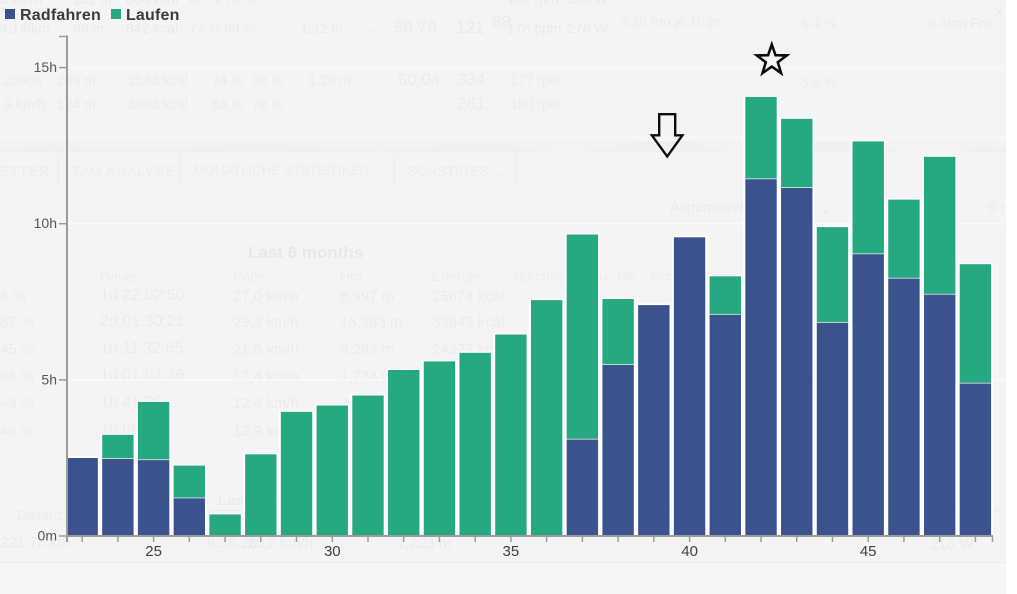 This screenshot has width=1017, height=594. I want to click on svg-text: 25, so click(153, 551).